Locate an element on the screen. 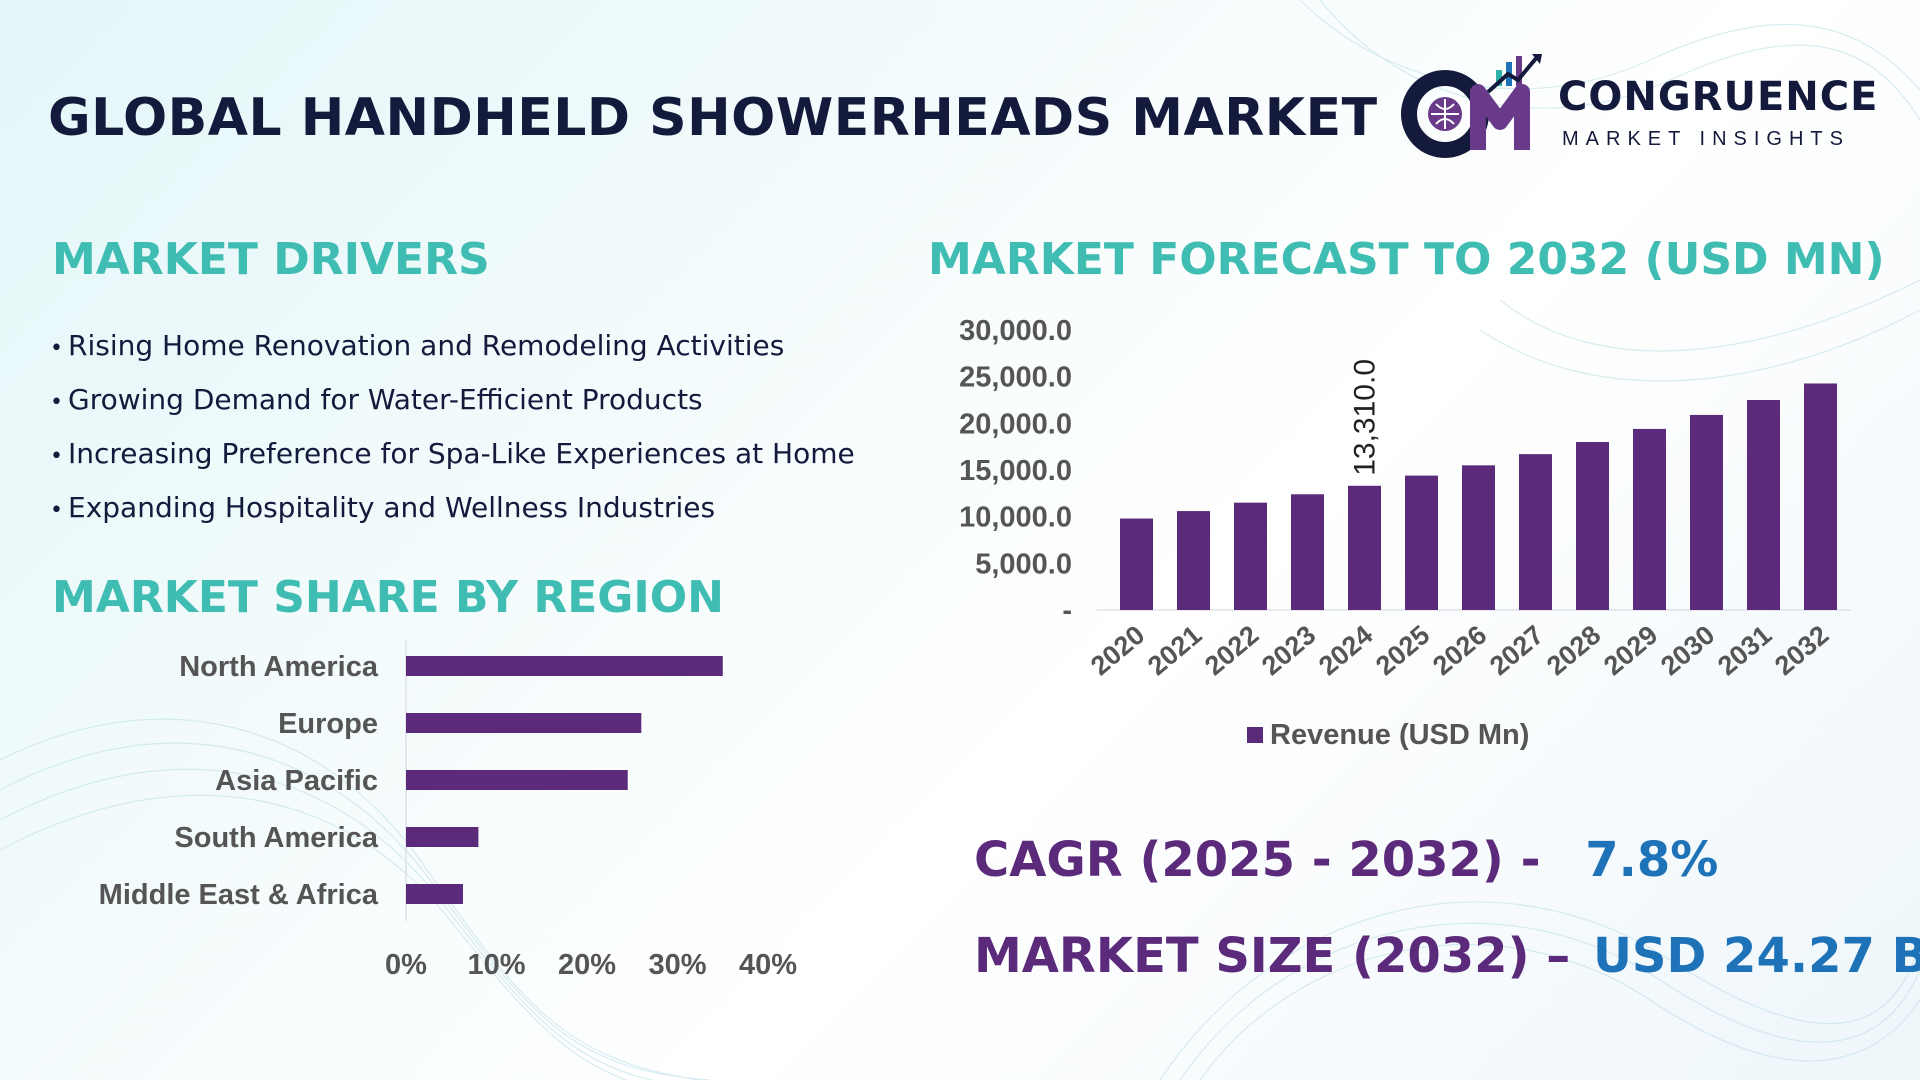 This screenshot has height=1080, width=1920. market-size-value: USD 24.27 BN is located at coordinates (1756, 956).